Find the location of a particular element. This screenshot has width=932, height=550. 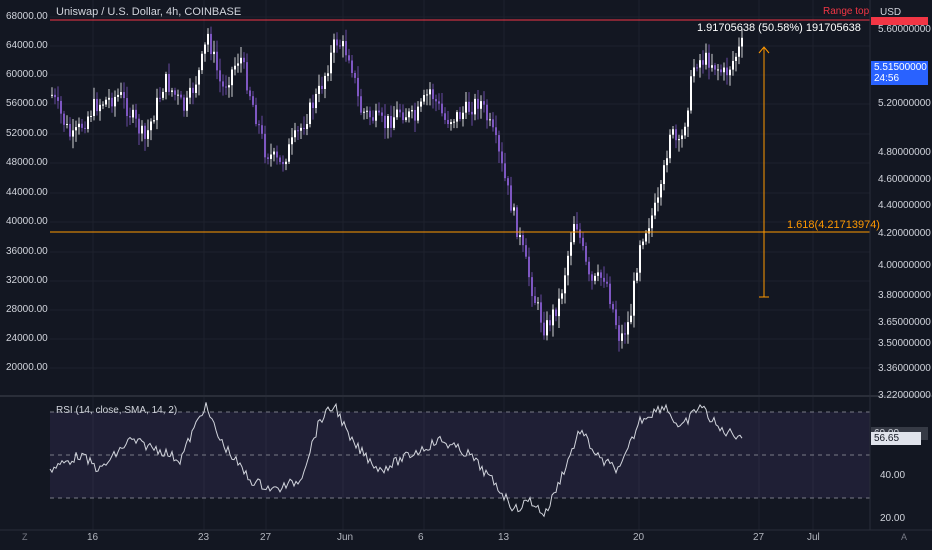

left-axis-tick: 40000.00 is located at coordinates (27, 221).